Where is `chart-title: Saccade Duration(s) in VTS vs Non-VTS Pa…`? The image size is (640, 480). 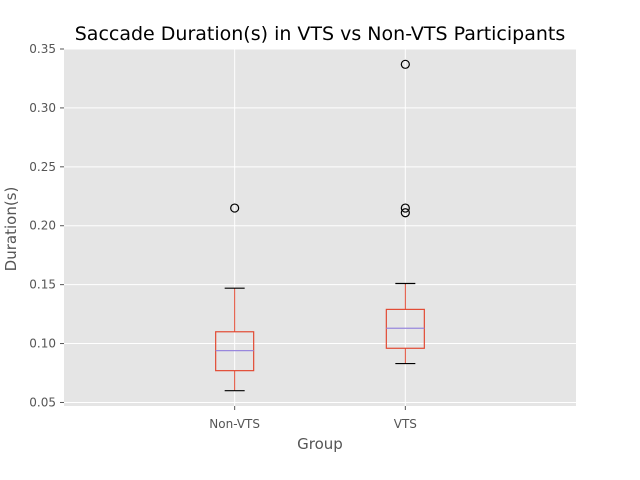
chart-title: Saccade Duration(s) in VTS vs Non-VTS Pa… is located at coordinates (320, 34).